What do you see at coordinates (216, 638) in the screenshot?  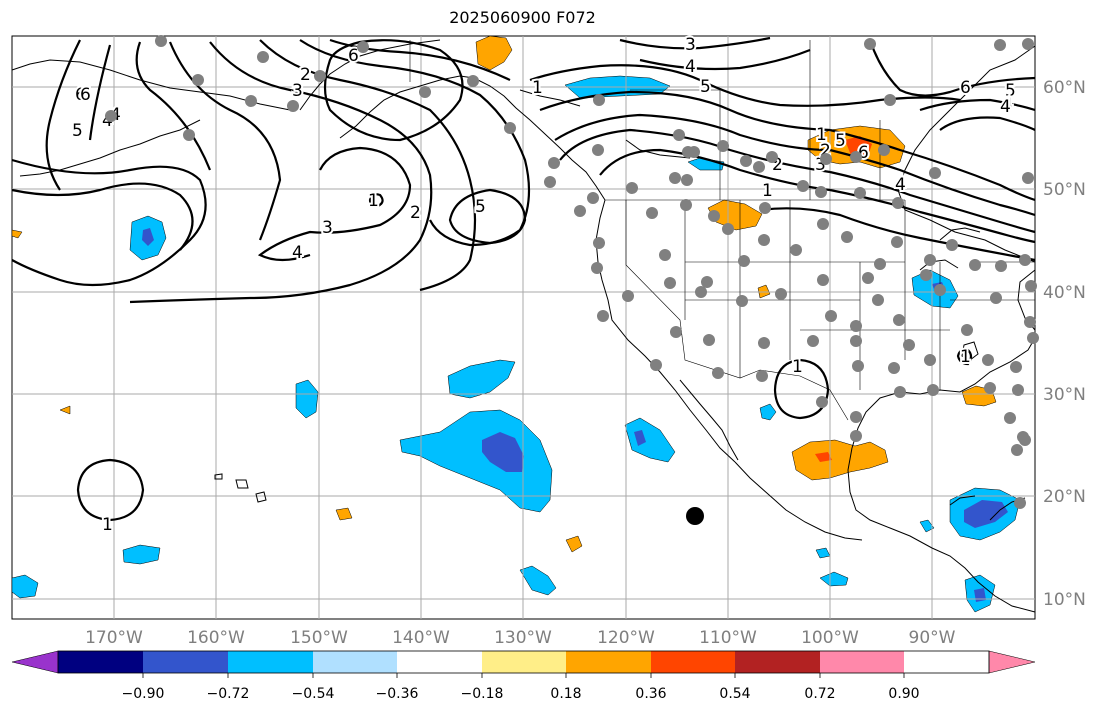 I see `lon-label: 160°W` at bounding box center [216, 638].